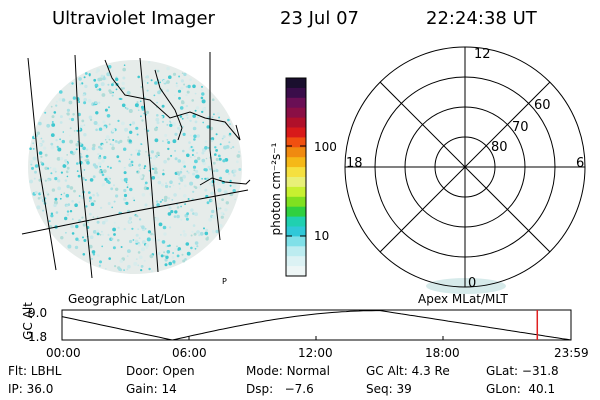  Describe the element at coordinates (442, 353) in the screenshot. I see `altitude-xtick-3: 18:00` at that location.